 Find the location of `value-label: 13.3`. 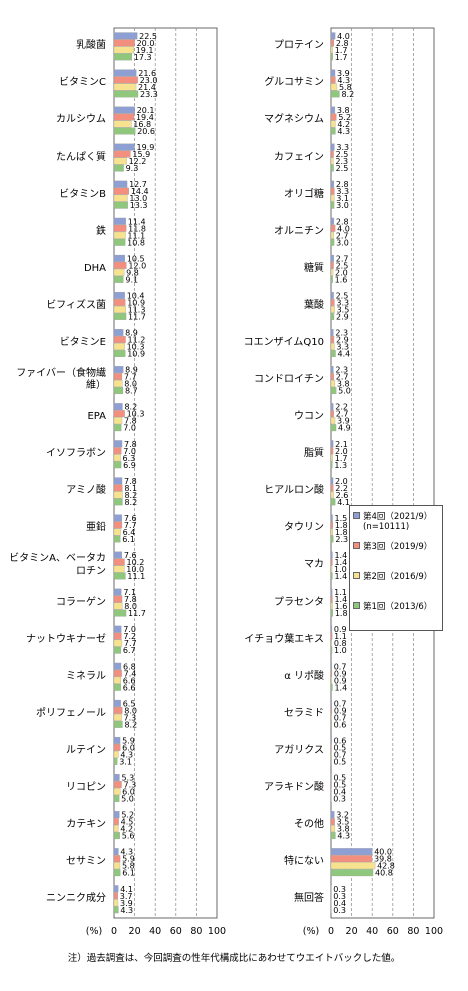

value-label: 13.3 is located at coordinates (139, 205).